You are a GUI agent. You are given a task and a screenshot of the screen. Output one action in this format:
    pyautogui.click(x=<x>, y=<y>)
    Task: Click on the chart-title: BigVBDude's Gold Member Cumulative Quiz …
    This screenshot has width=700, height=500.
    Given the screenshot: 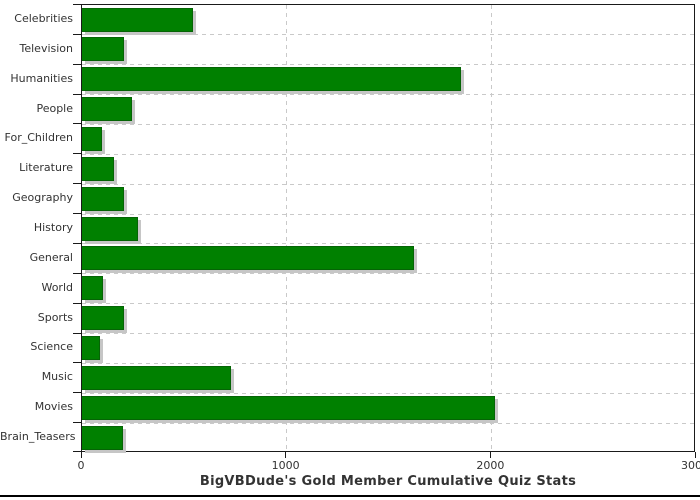 What is the action you would take?
    pyautogui.click(x=388, y=481)
    